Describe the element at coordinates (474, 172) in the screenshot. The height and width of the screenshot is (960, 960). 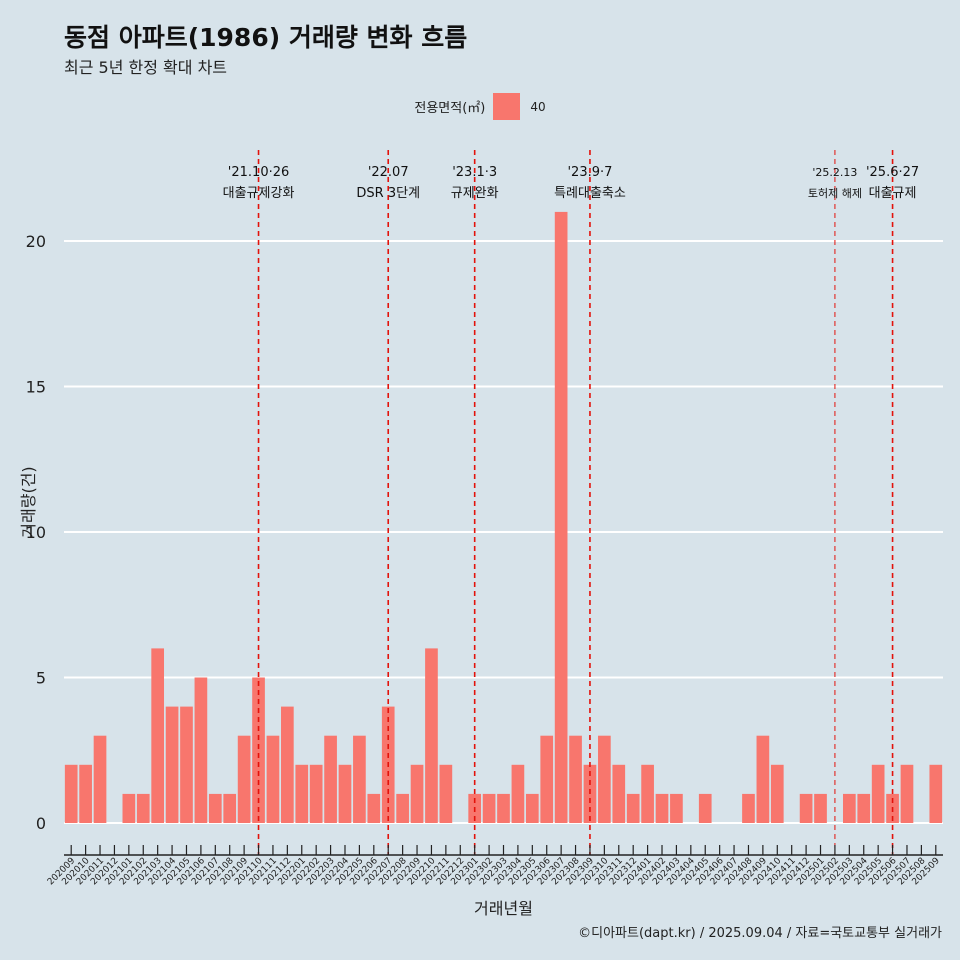
I see `annotation-date: '23.1·3` at that location.